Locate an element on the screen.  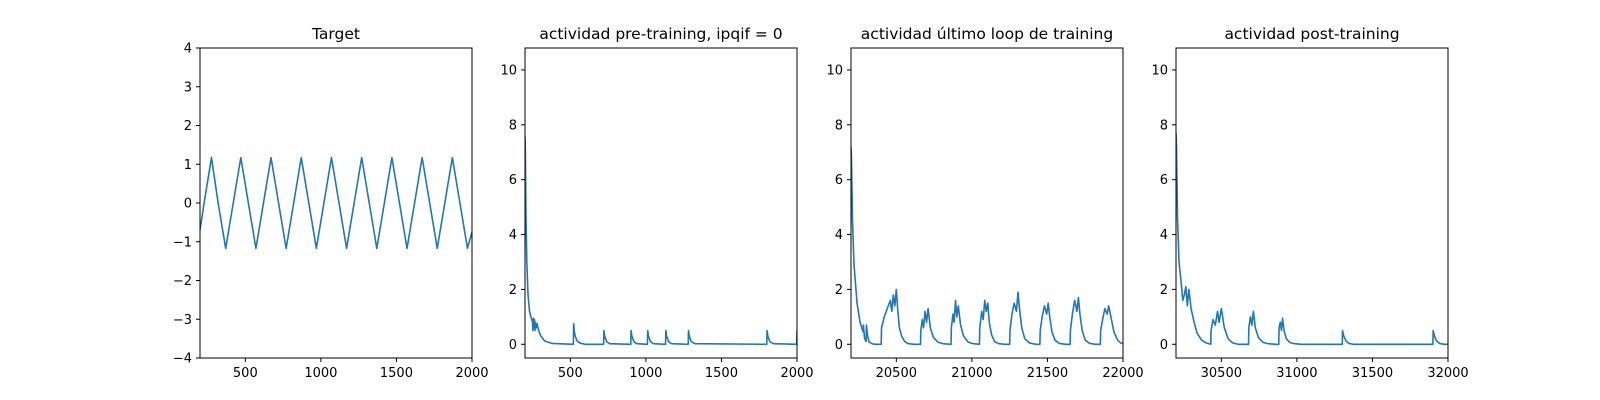
x-tick-label: 31500 is located at coordinates (1372, 373).